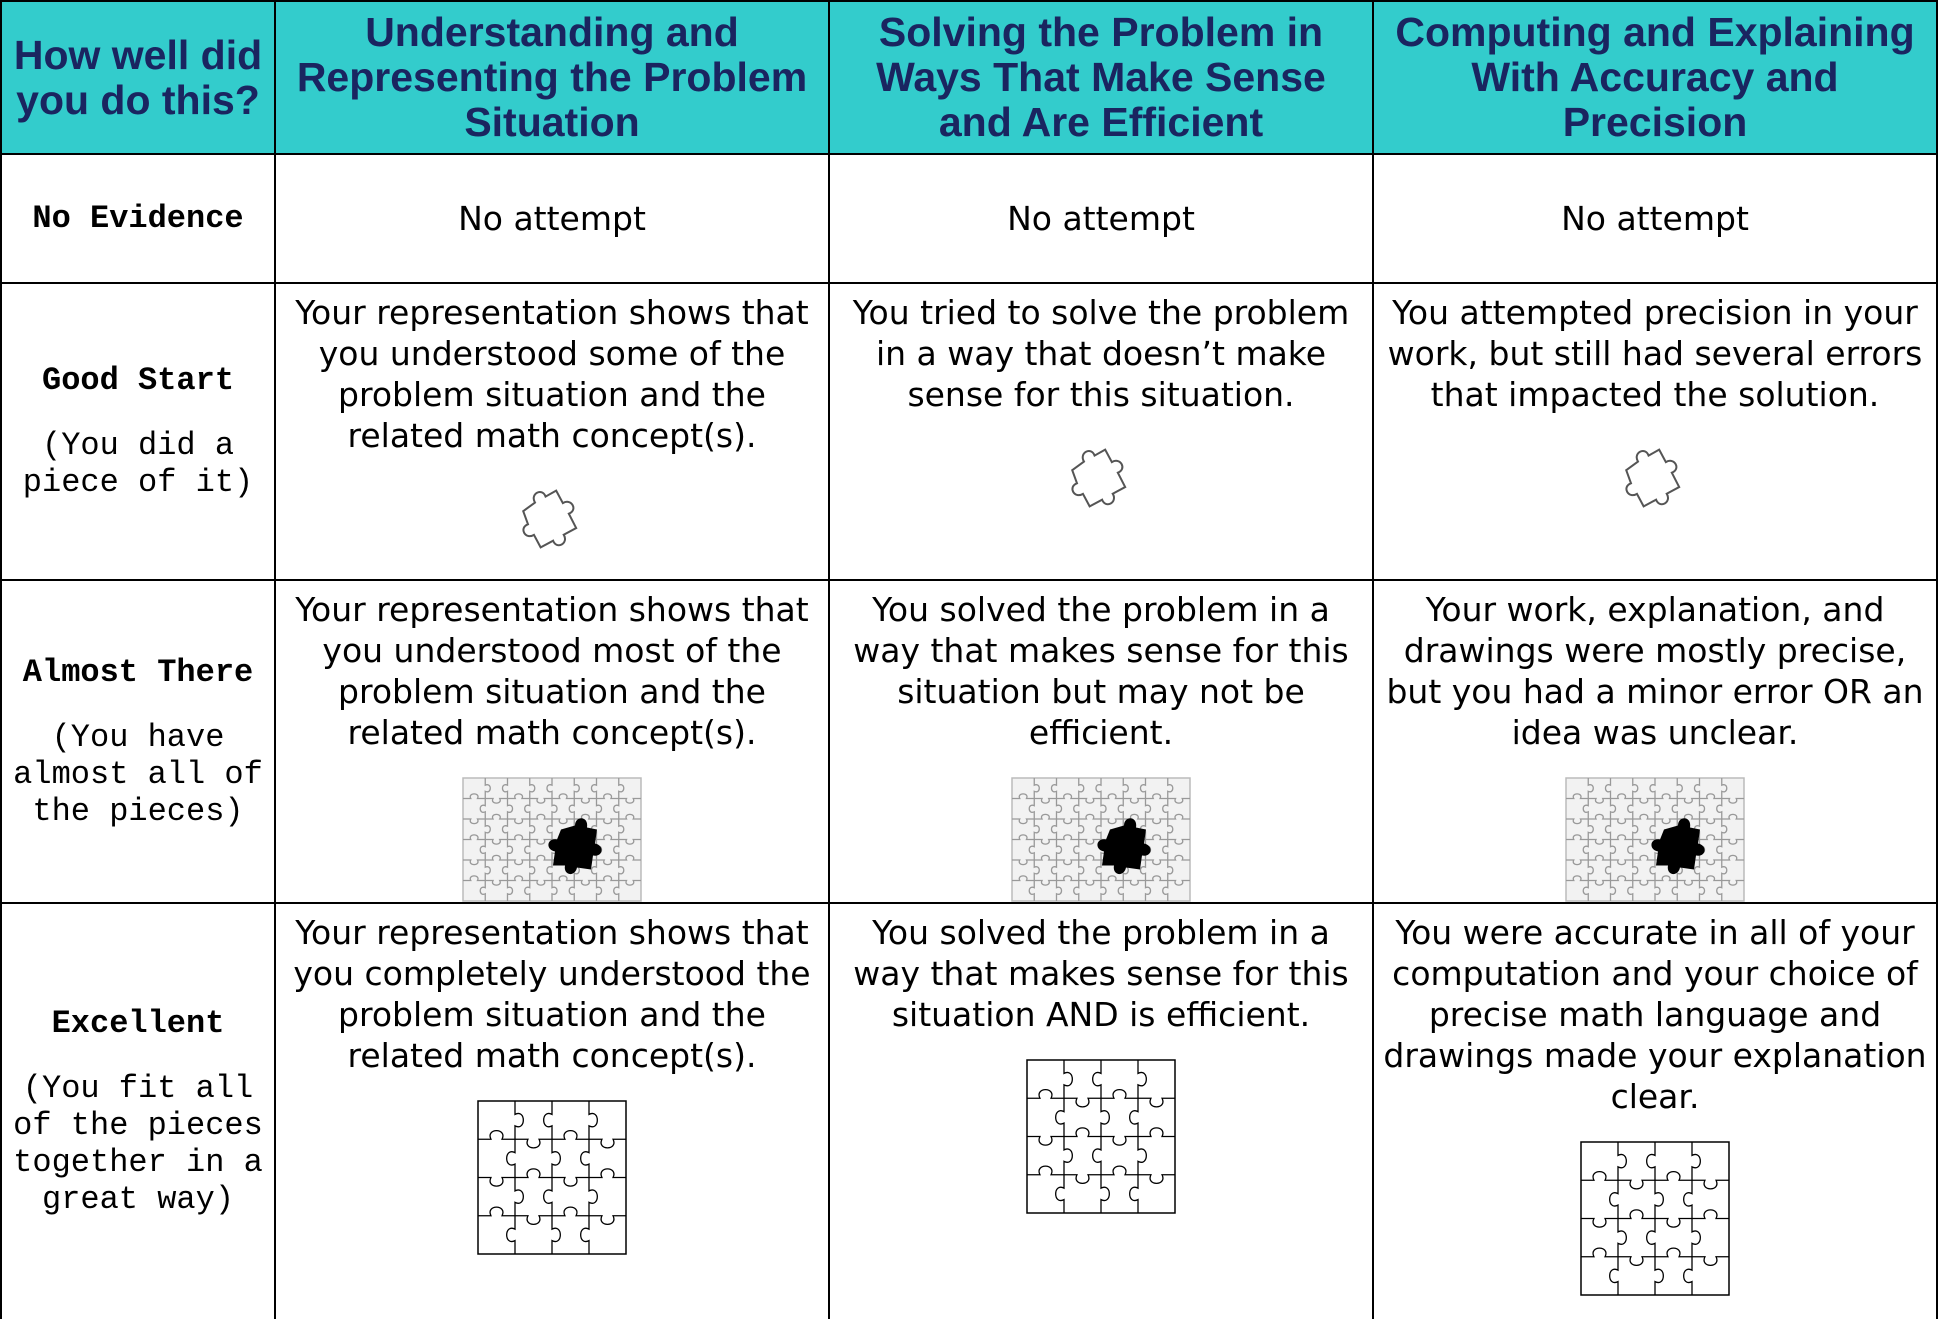  Describe the element at coordinates (138, 1023) in the screenshot. I see `row-label: Excellent` at that location.